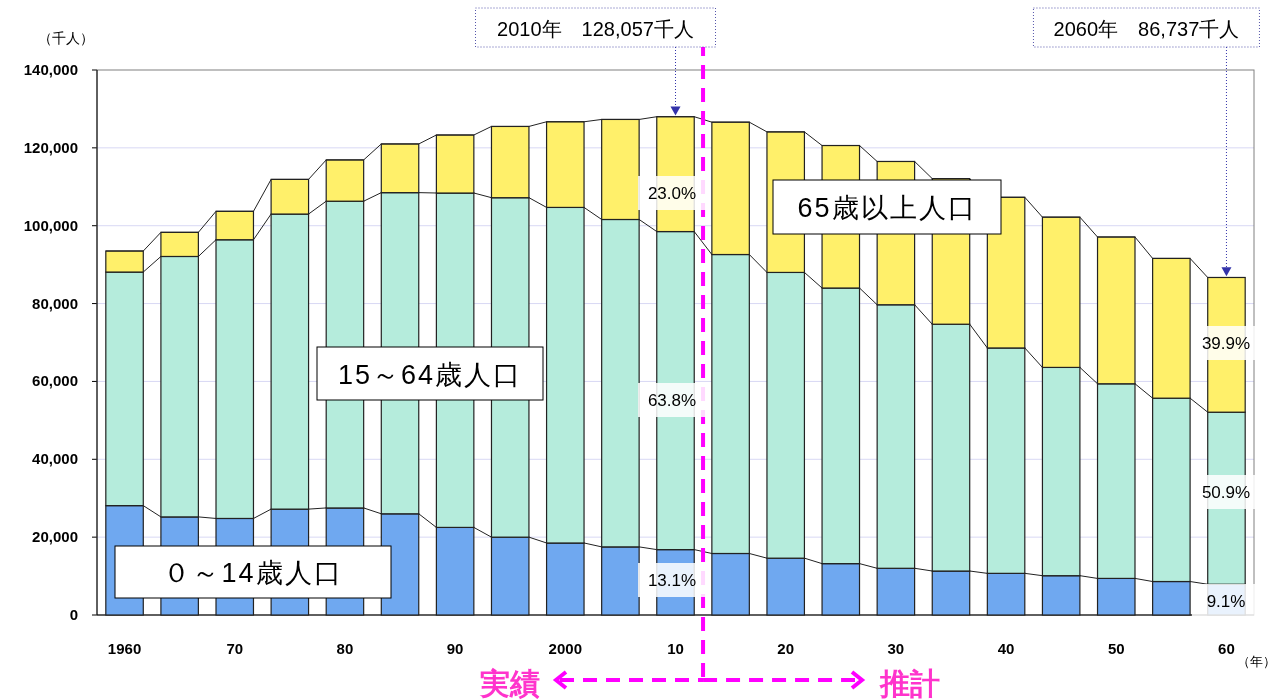 This screenshot has height=700, width=1276. I want to click on y-axis-title: （千人）, so click(66, 38).